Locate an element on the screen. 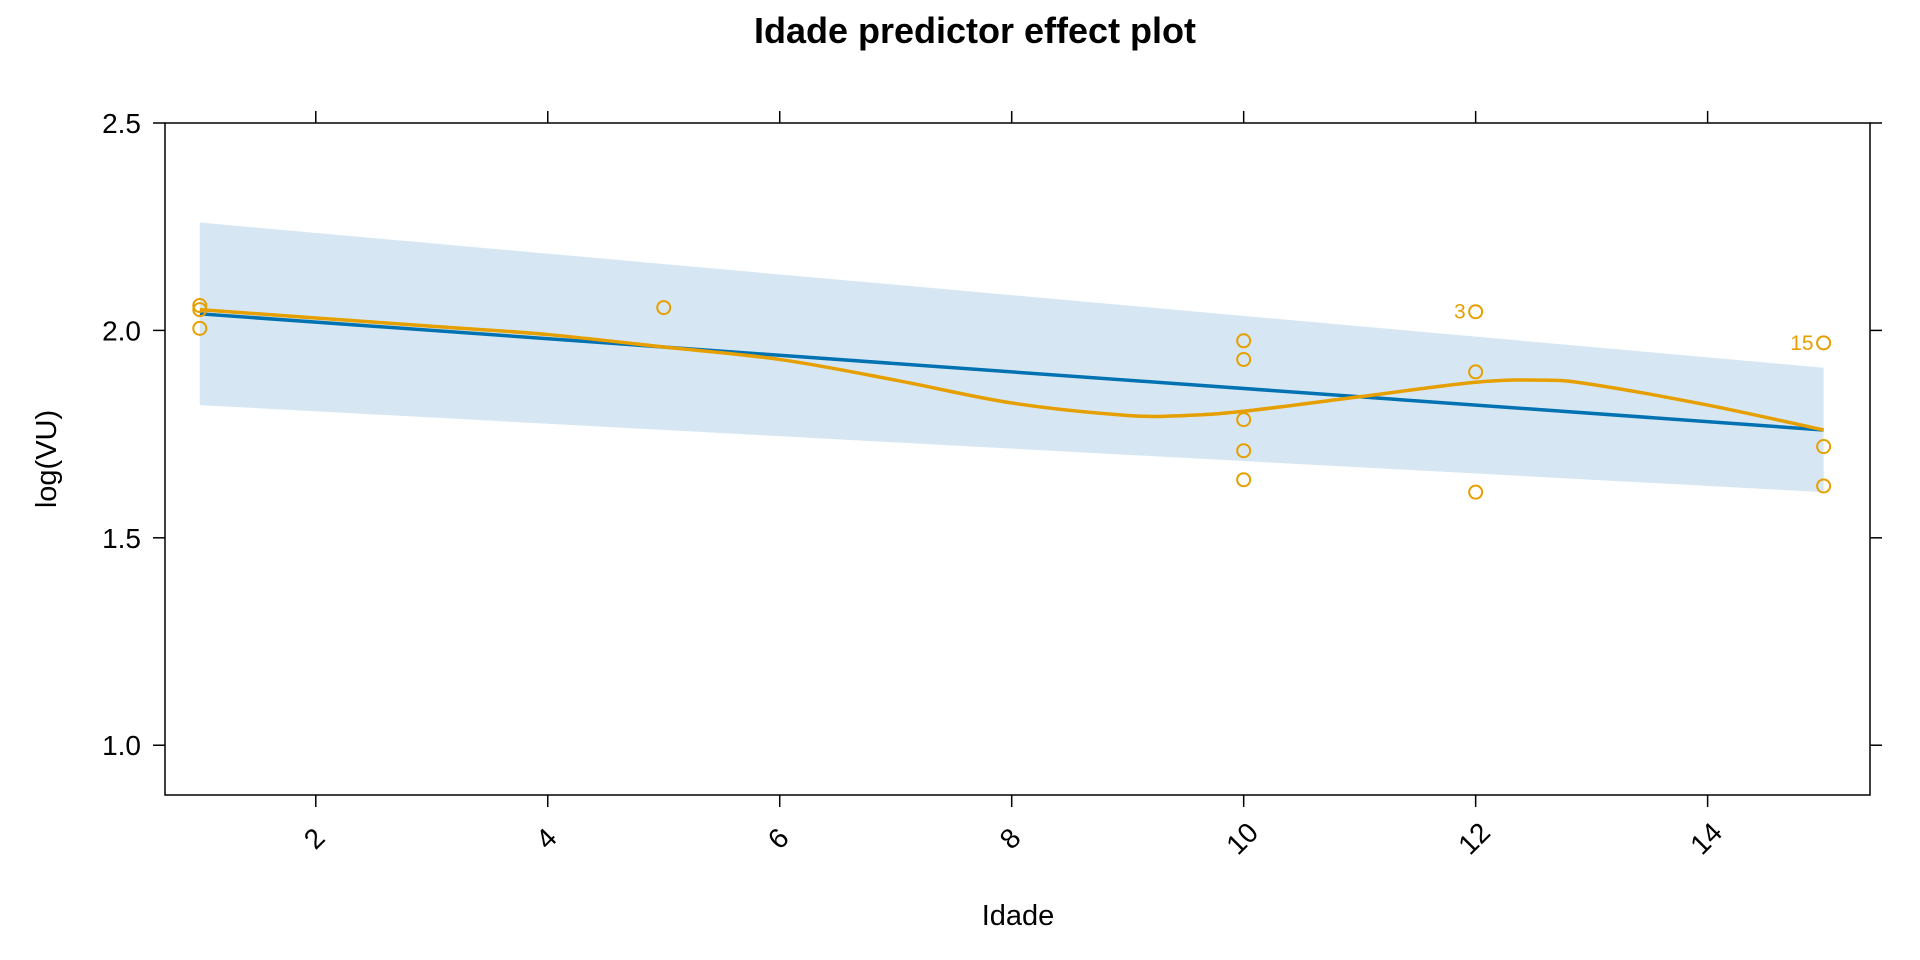 The image size is (1920, 960). y-axis-label: log(VU) is located at coordinates (47, 459).